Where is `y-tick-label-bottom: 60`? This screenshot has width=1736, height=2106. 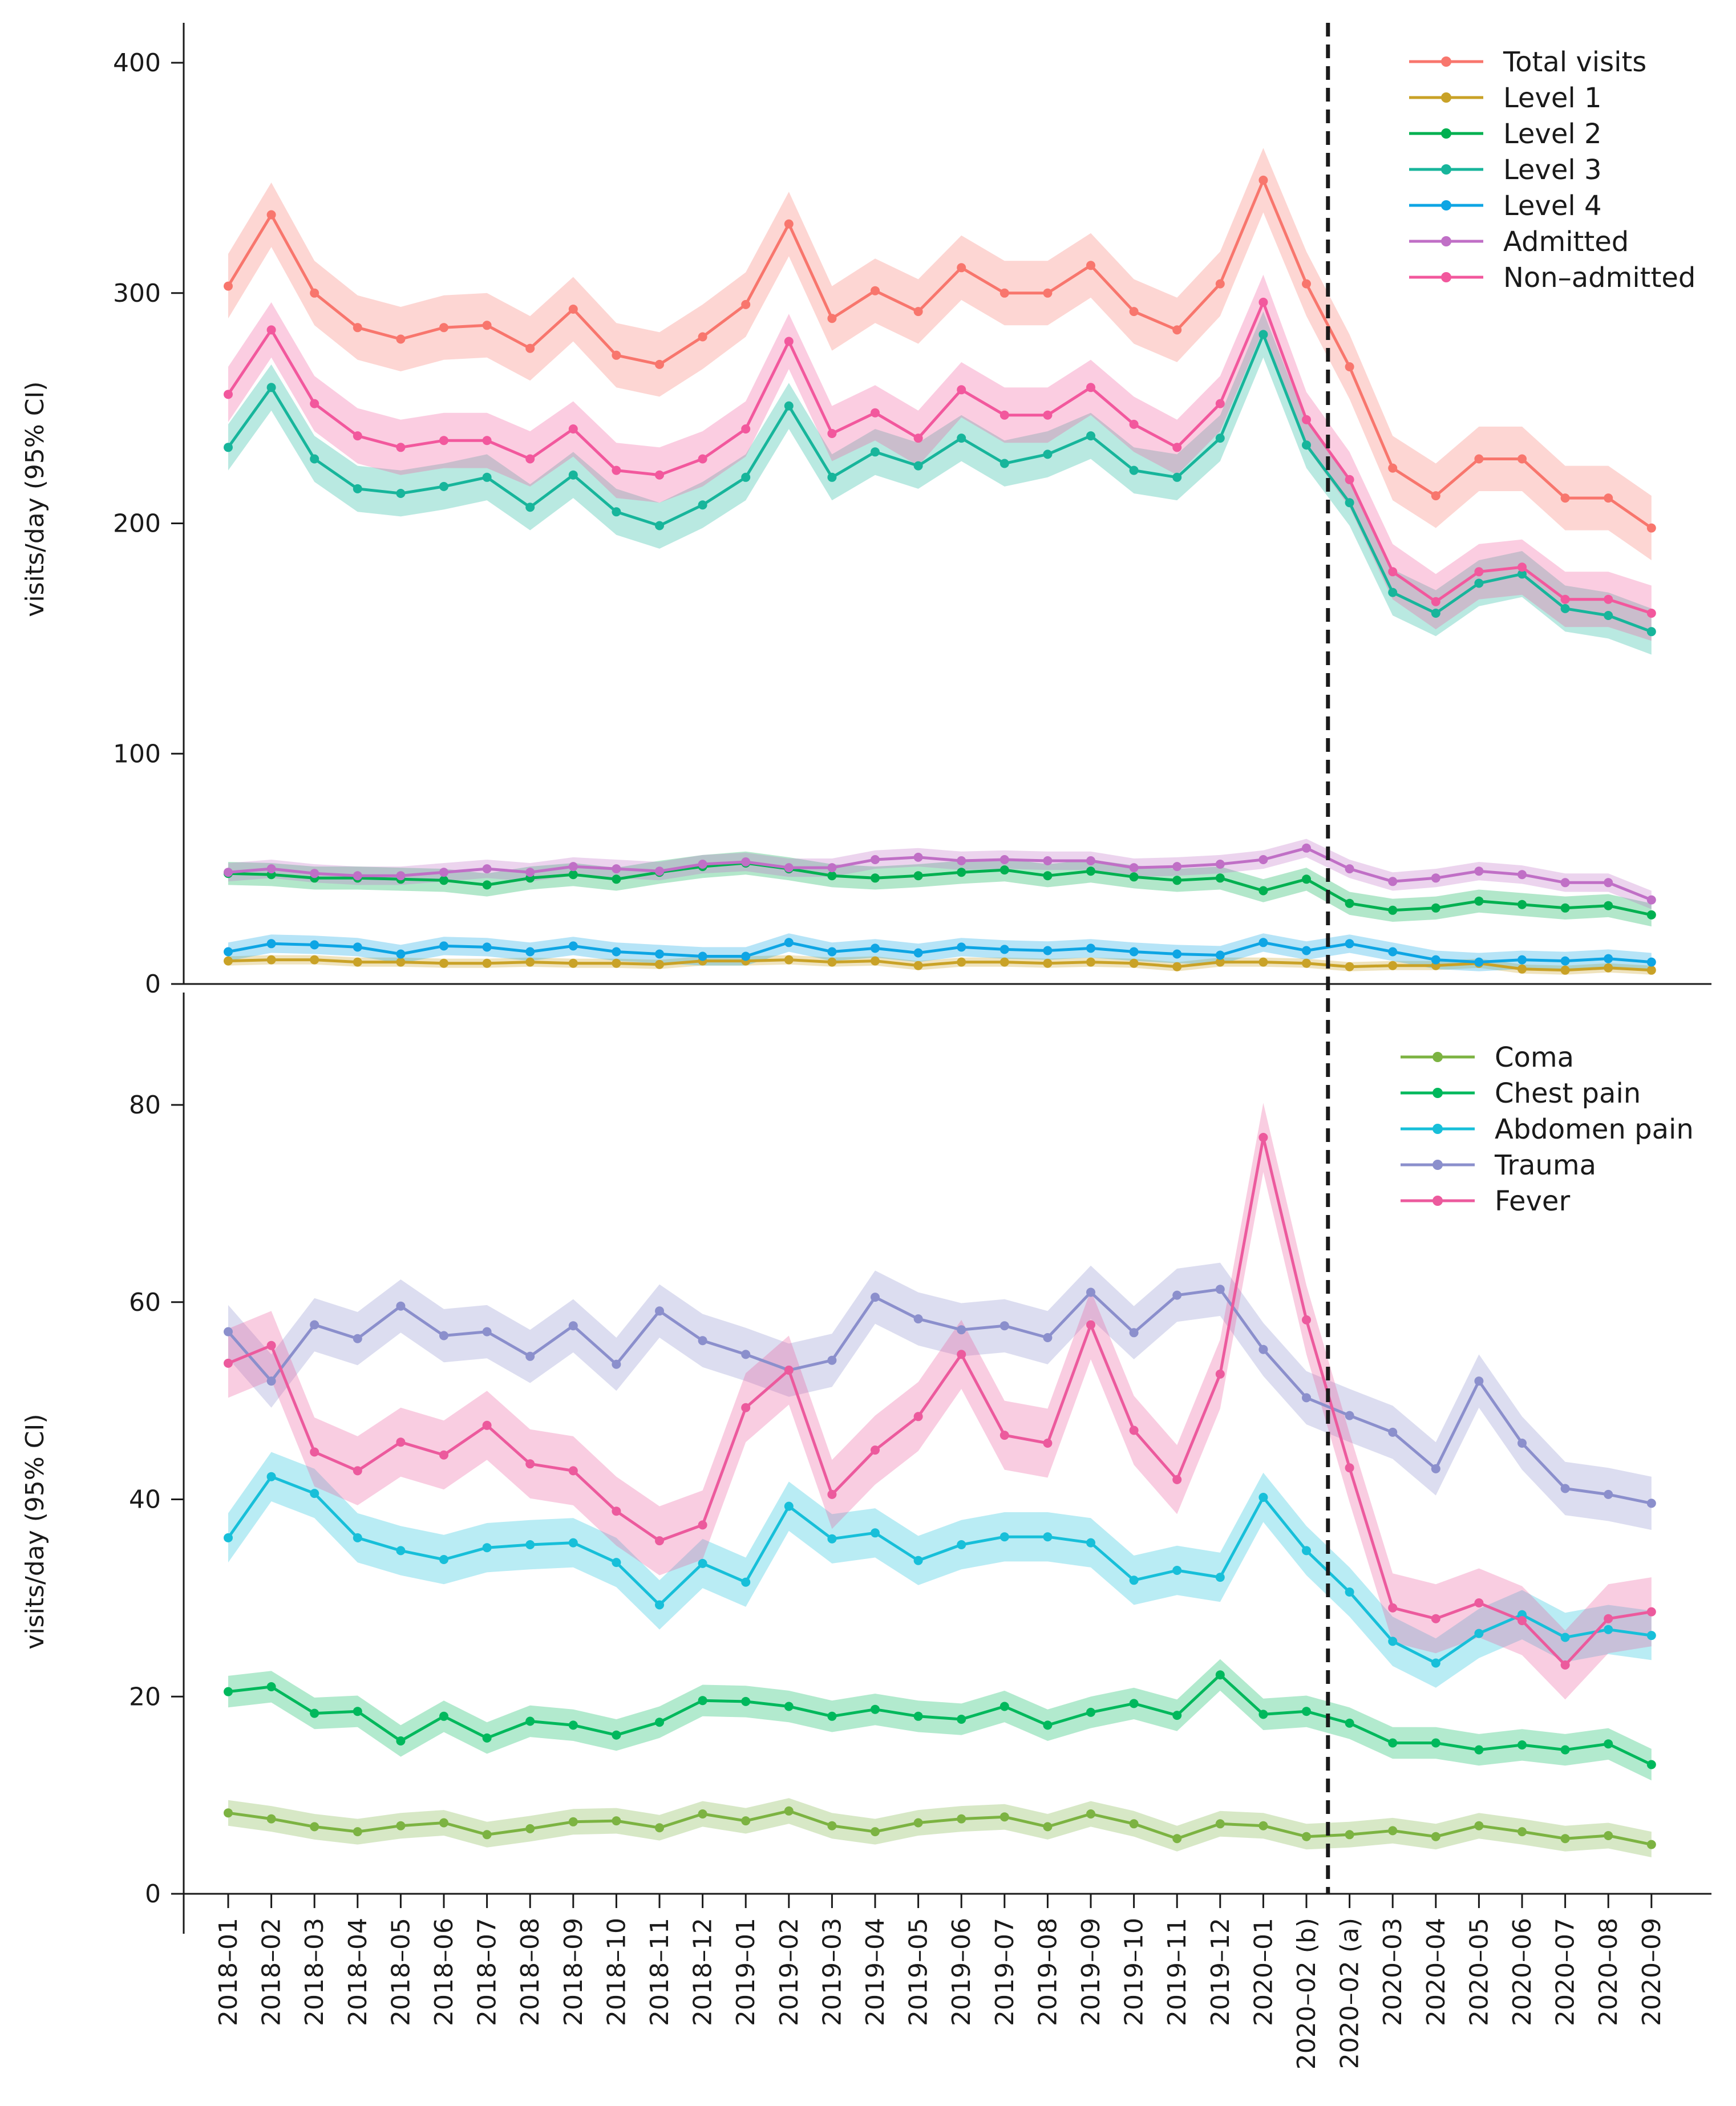 y-tick-label-bottom: 60 is located at coordinates (145, 1302).